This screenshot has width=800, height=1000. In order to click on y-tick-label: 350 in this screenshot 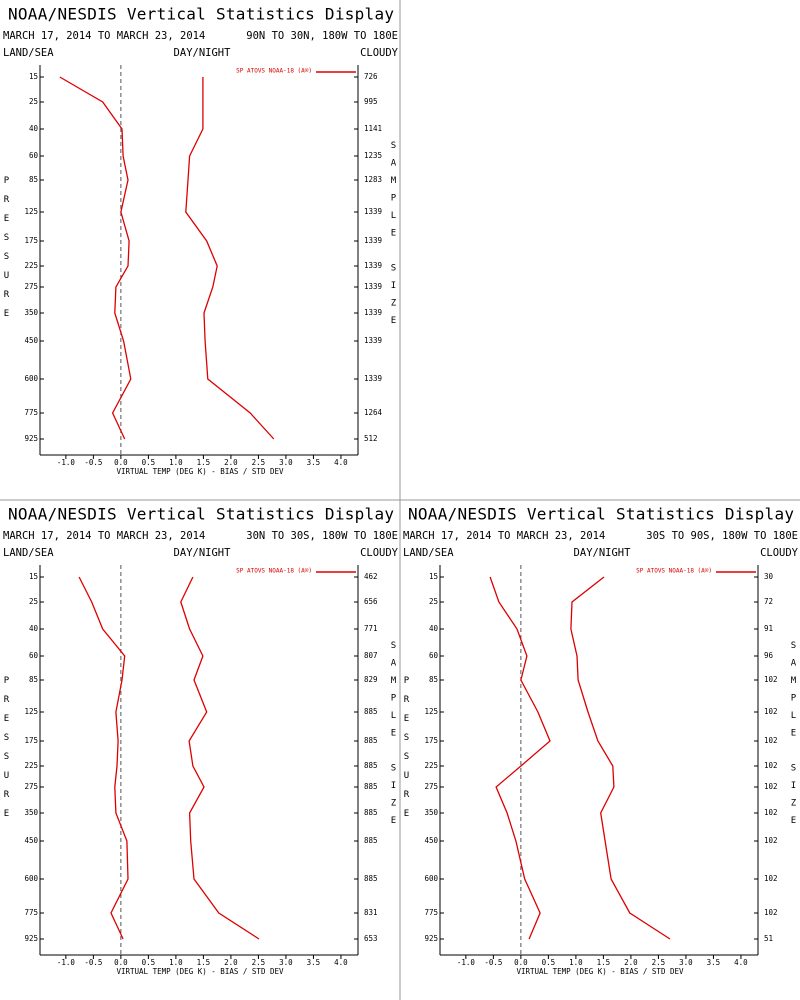, I will do `click(31, 812)`.